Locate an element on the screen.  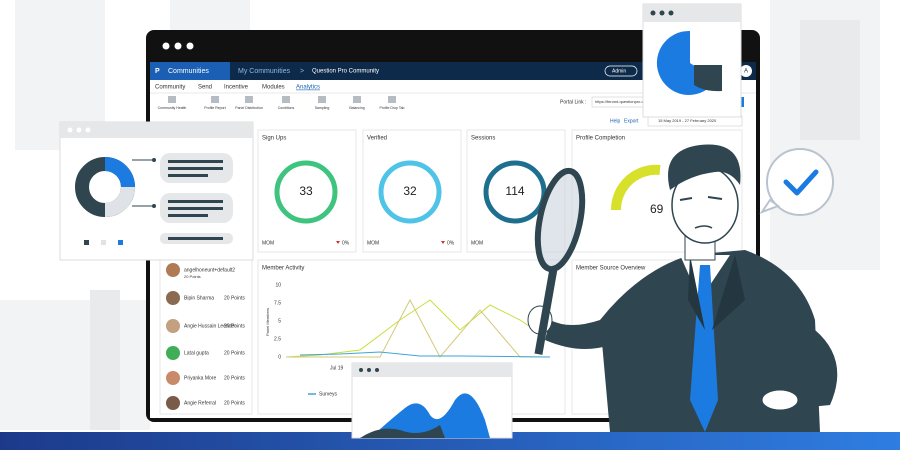
member-list is located at coordinates (206, 336).